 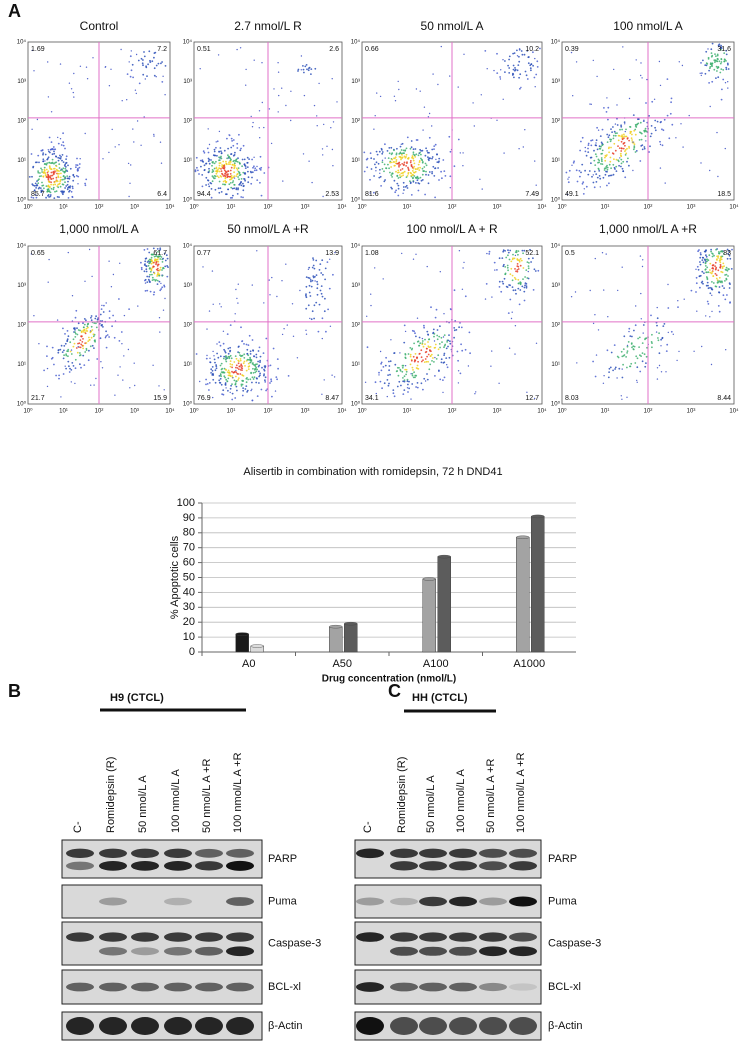 I want to click on x-tick-label: 10⁴, so click(x=734, y=207).